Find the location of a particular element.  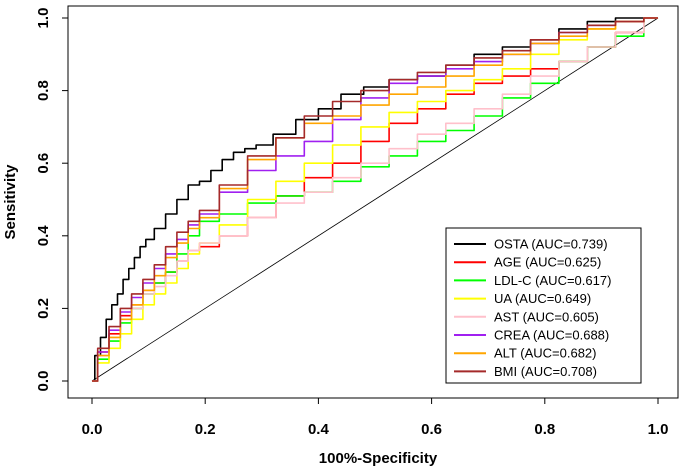

x-tick-label: 0.2 is located at coordinates (205, 429).